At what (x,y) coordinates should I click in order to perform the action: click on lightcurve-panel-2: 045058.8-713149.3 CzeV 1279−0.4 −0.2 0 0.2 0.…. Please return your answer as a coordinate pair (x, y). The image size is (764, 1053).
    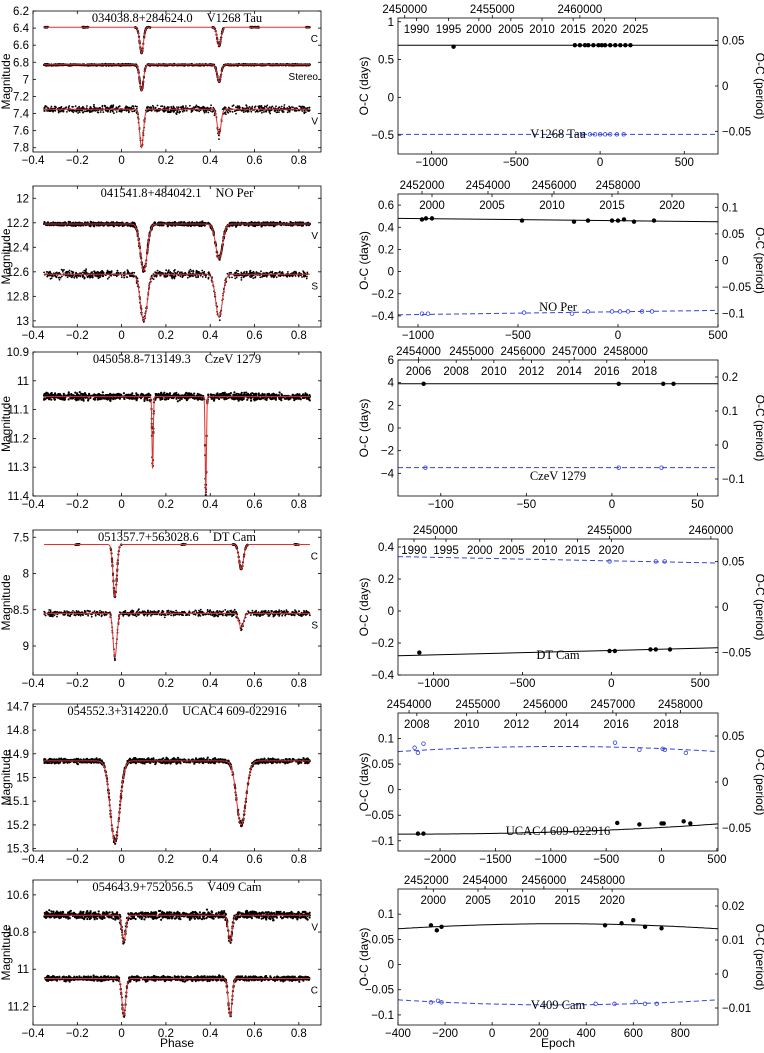
    Looking at the image, I should click on (161, 429).